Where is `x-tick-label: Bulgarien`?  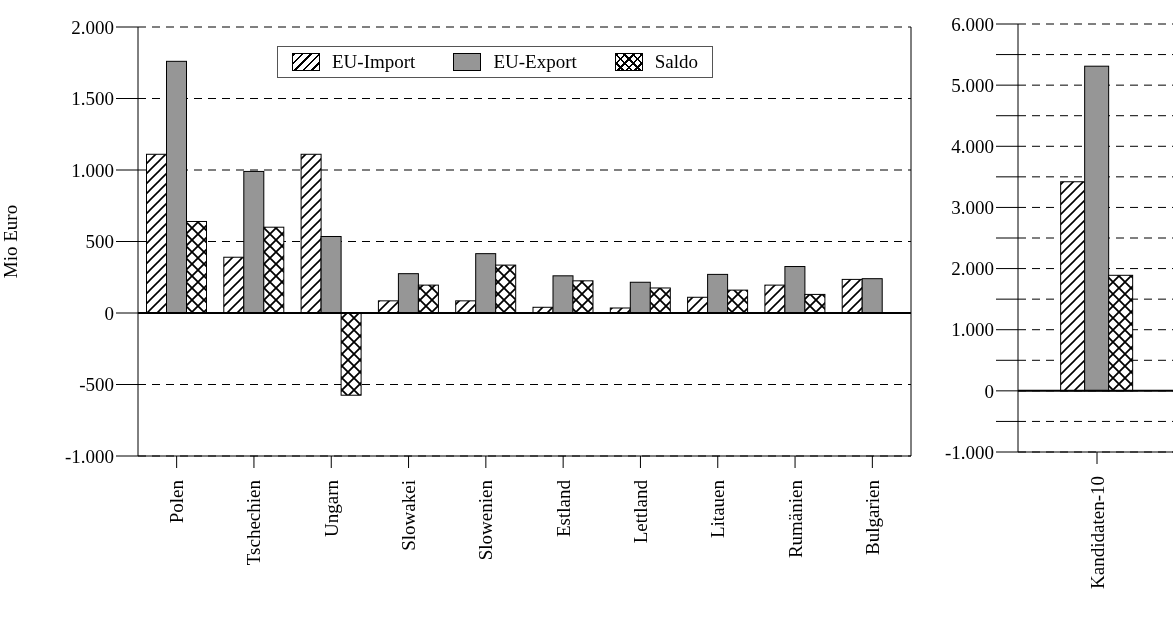
x-tick-label: Bulgarien is located at coordinates (872, 517).